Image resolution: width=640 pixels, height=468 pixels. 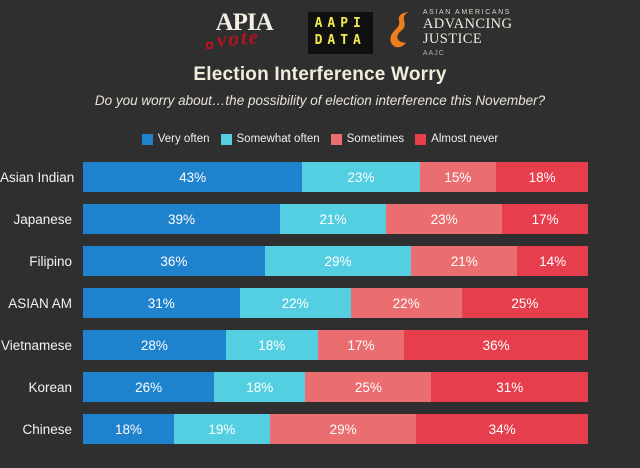 I want to click on apiavote-wordmark: APIA, so click(x=244, y=22).